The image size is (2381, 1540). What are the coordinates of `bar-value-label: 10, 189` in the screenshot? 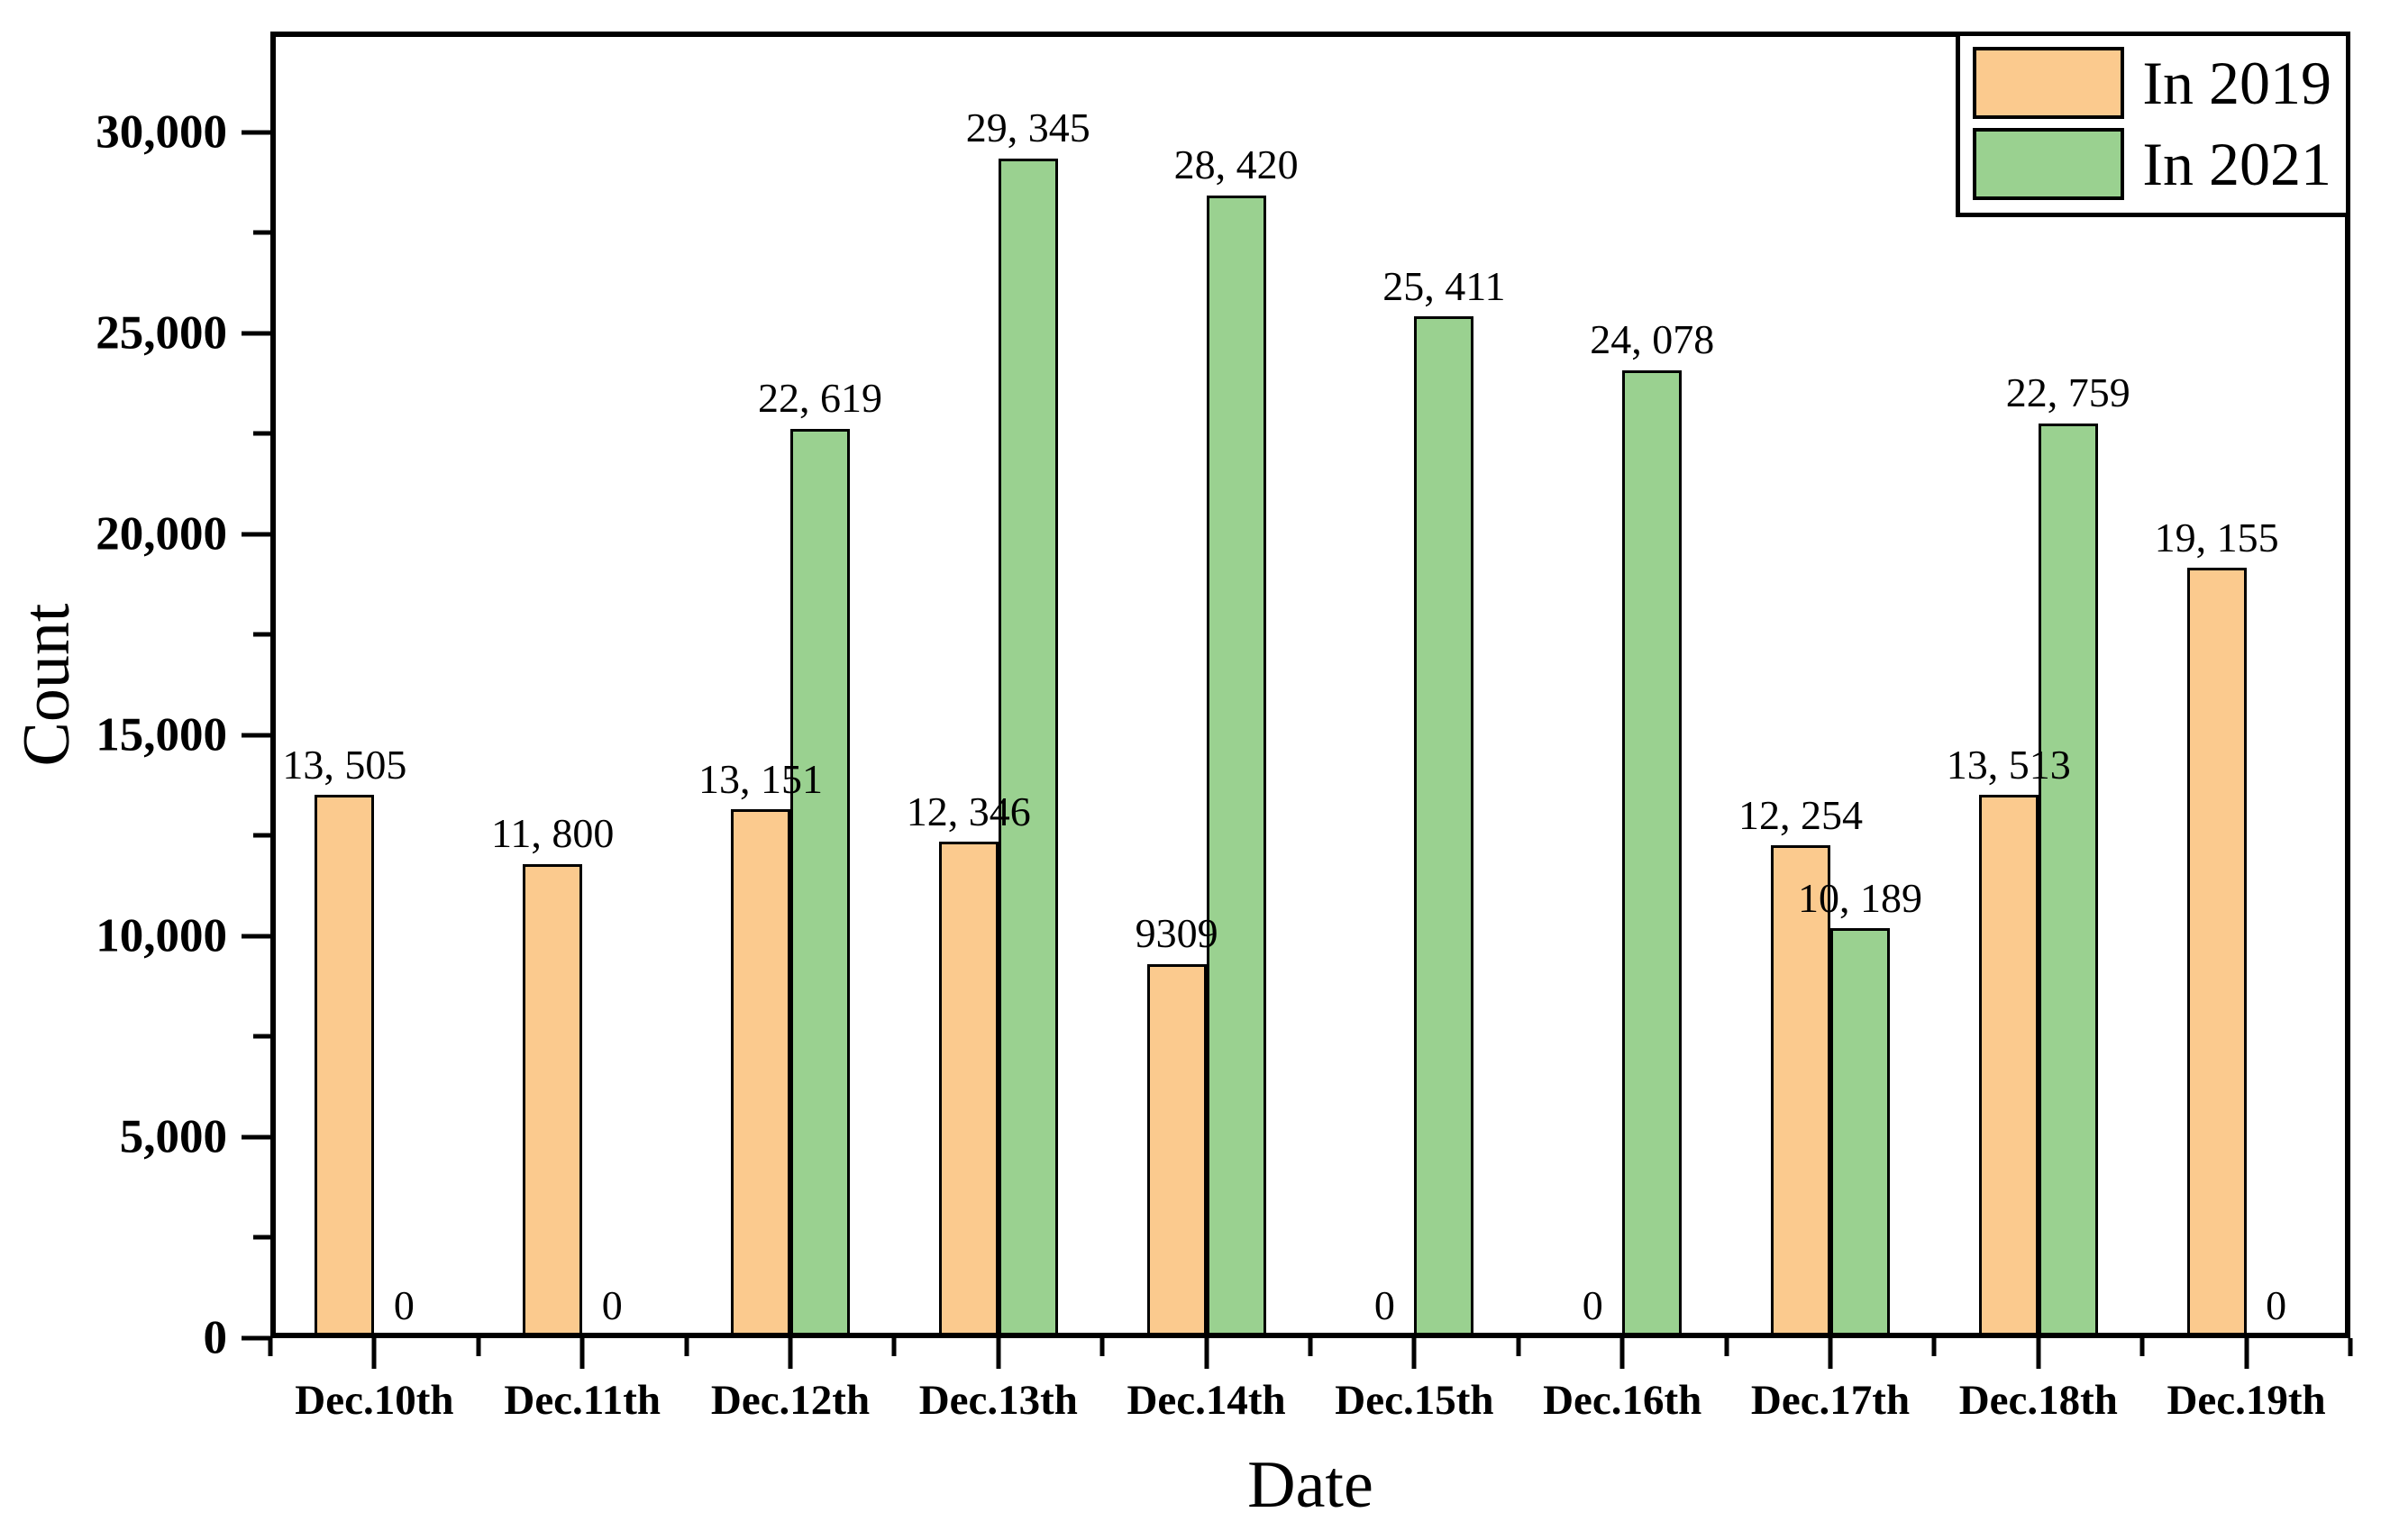 It's located at (1860, 897).